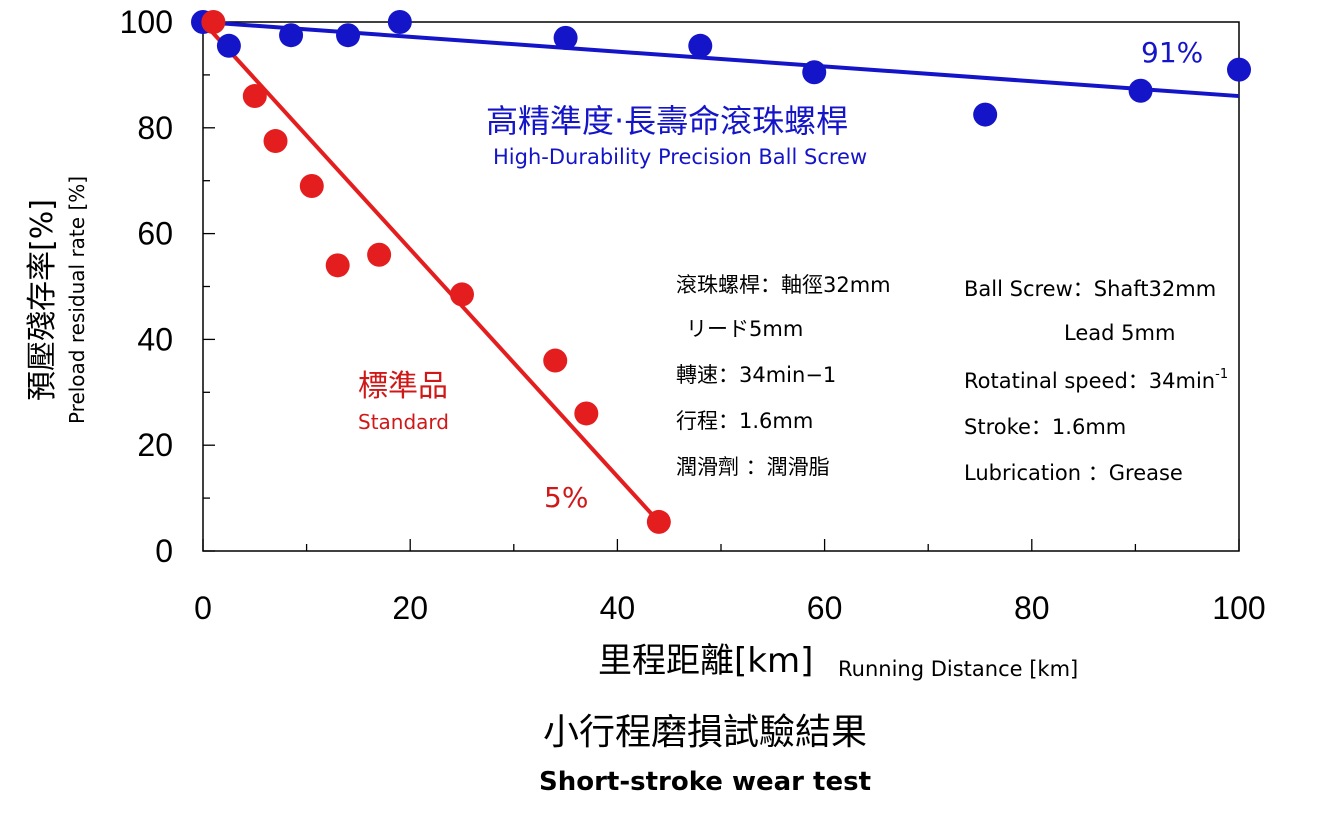  What do you see at coordinates (164, 551) in the screenshot?
I see `y-tick-label: 0` at bounding box center [164, 551].